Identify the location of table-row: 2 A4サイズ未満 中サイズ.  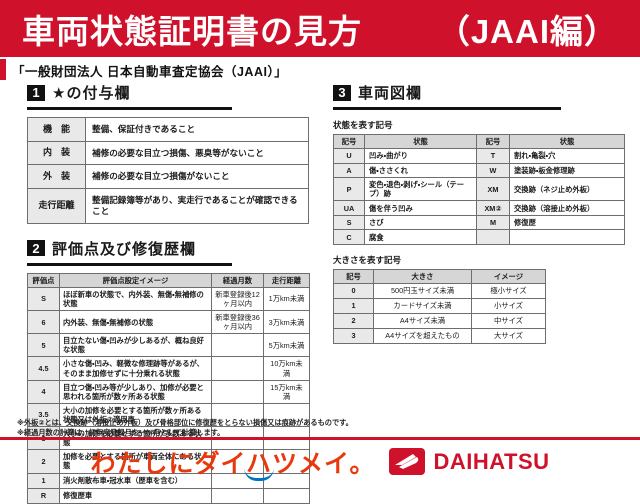
(439, 320).